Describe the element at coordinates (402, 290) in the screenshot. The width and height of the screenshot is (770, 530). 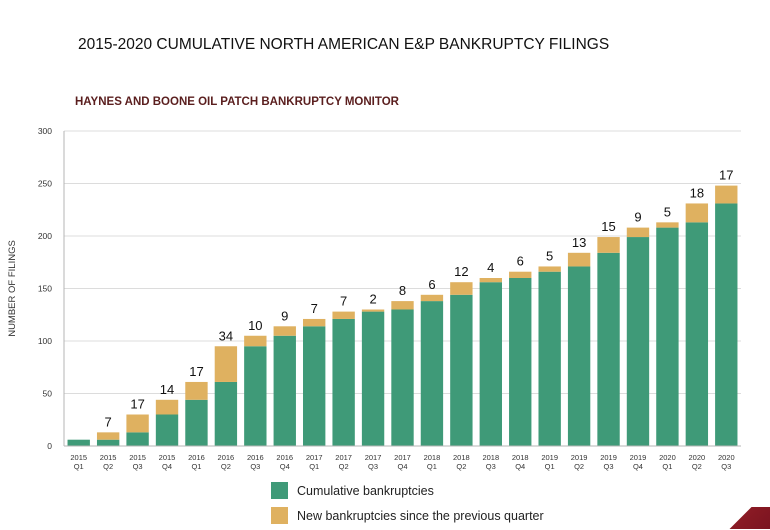
I see `data-label: 8` at that location.